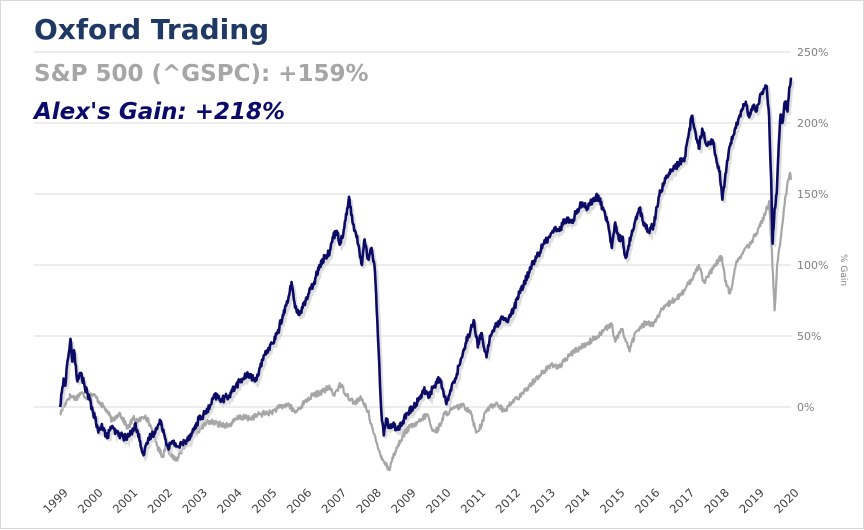 The width and height of the screenshot is (864, 530). What do you see at coordinates (717, 501) in the screenshot?
I see `x-tick-label: 2018` at bounding box center [717, 501].